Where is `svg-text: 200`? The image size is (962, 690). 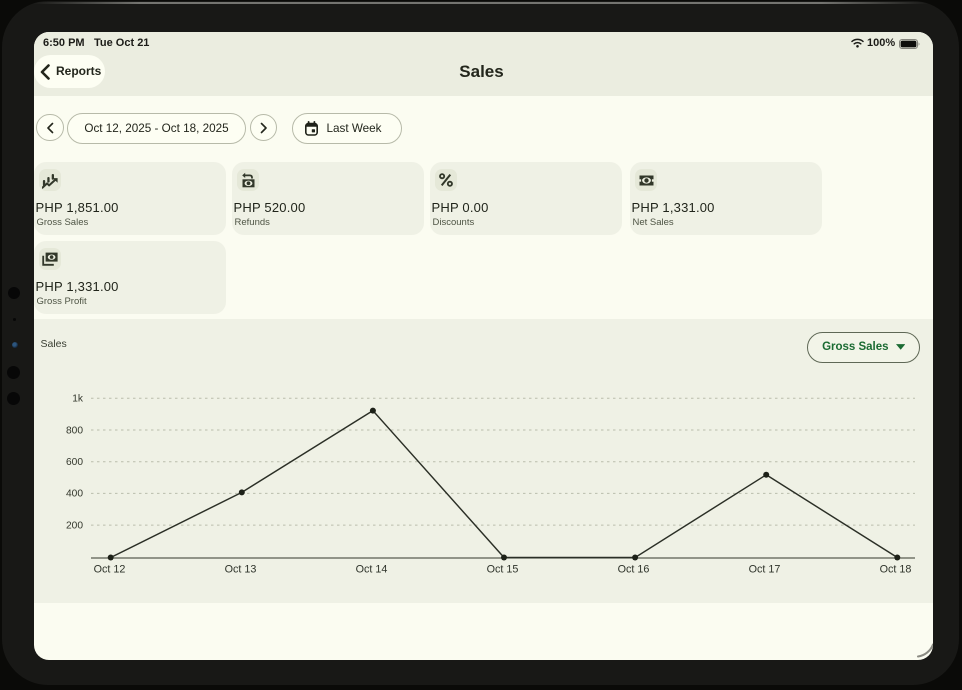 svg-text: 200 is located at coordinates (74, 525).